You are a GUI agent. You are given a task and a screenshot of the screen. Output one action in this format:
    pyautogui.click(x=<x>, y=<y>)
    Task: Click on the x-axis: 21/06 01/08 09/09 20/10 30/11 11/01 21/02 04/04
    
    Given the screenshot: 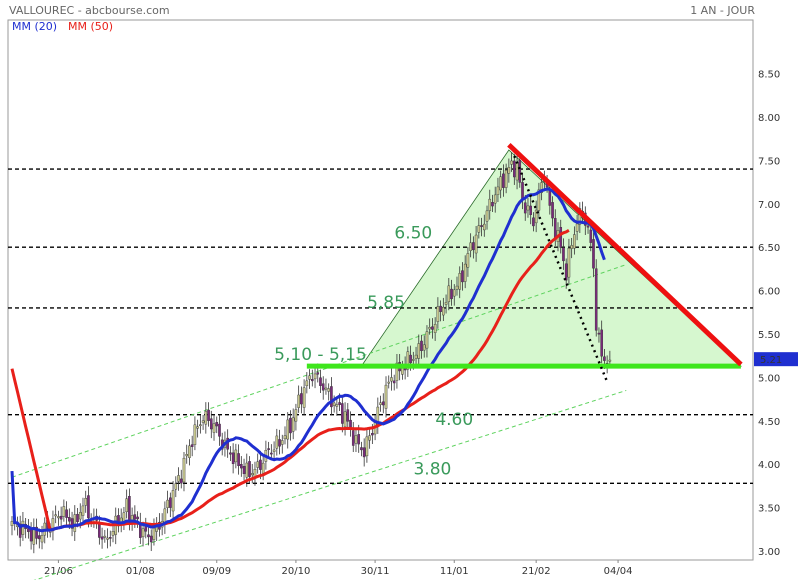 What is the action you would take?
    pyautogui.click(x=338, y=568)
    